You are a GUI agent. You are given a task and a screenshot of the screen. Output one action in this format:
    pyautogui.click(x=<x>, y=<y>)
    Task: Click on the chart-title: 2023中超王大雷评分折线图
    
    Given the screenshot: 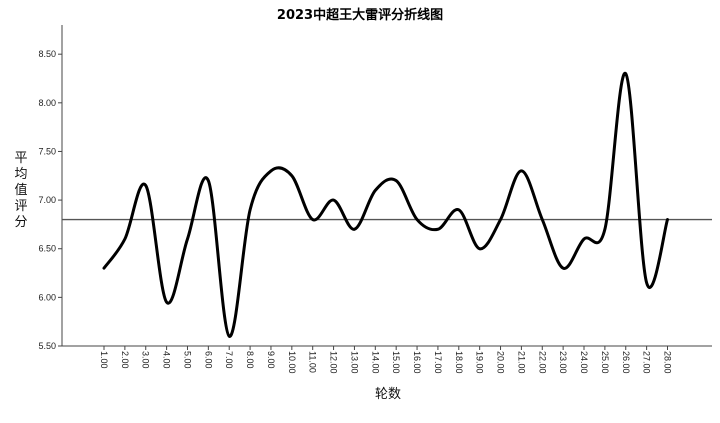 What is the action you would take?
    pyautogui.click(x=360, y=15)
    